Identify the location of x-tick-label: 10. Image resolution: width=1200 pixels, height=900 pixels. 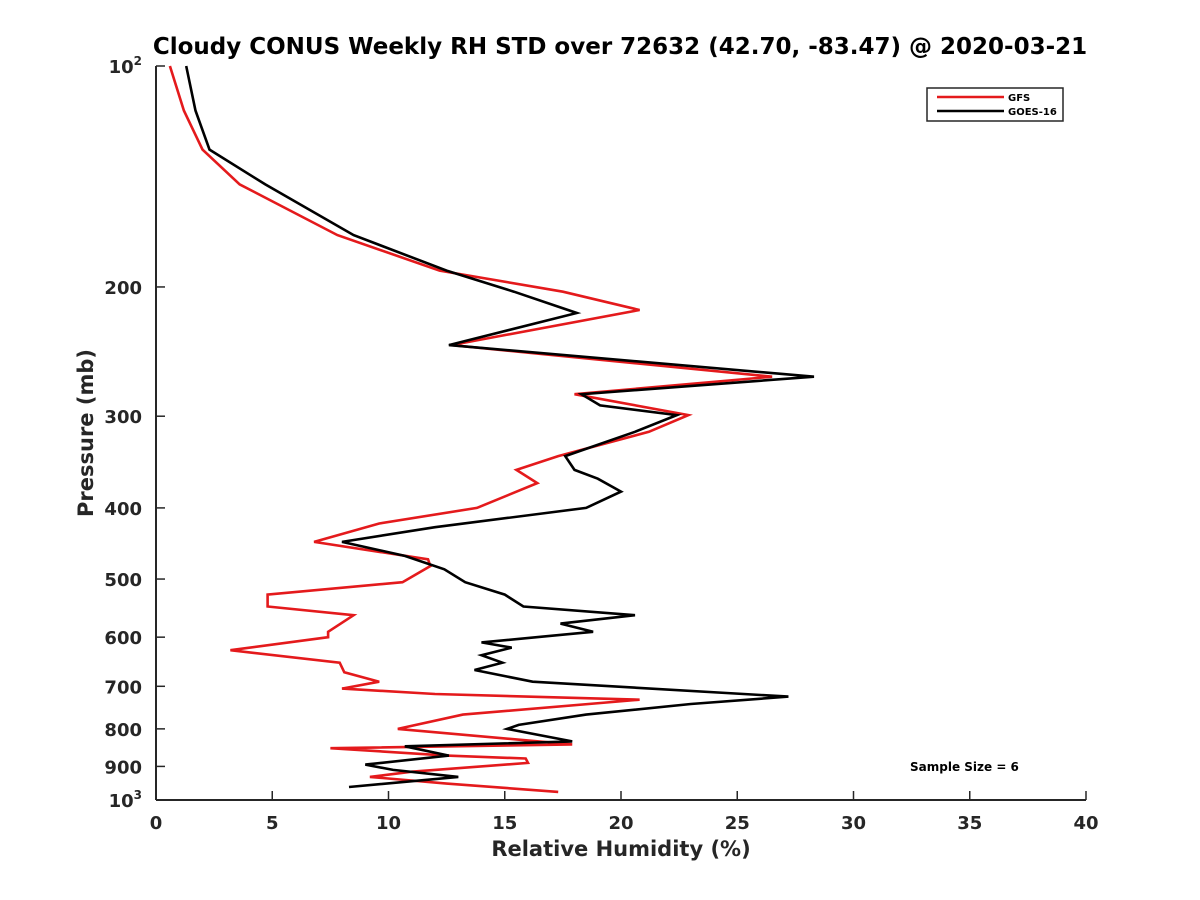
(388, 823).